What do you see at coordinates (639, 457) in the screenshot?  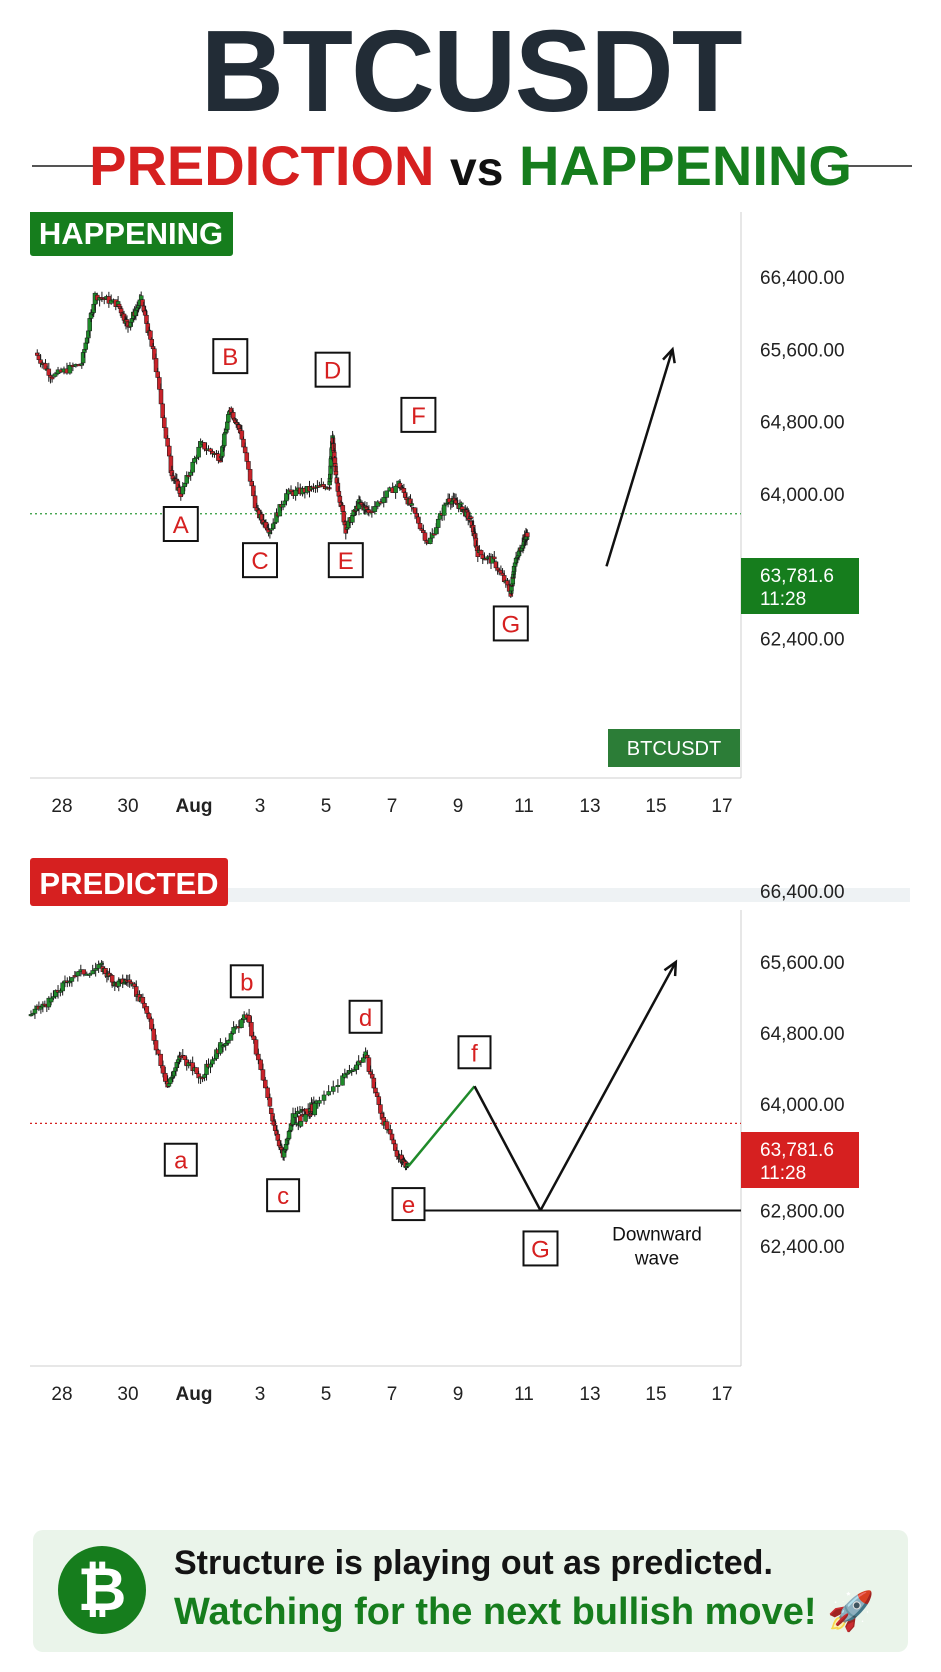 I see `happening-projection-arrow` at bounding box center [639, 457].